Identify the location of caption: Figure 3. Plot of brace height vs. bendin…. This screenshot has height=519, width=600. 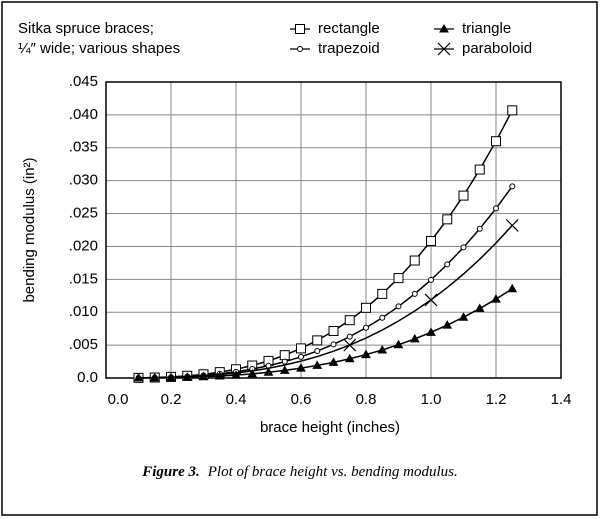
(299, 472).